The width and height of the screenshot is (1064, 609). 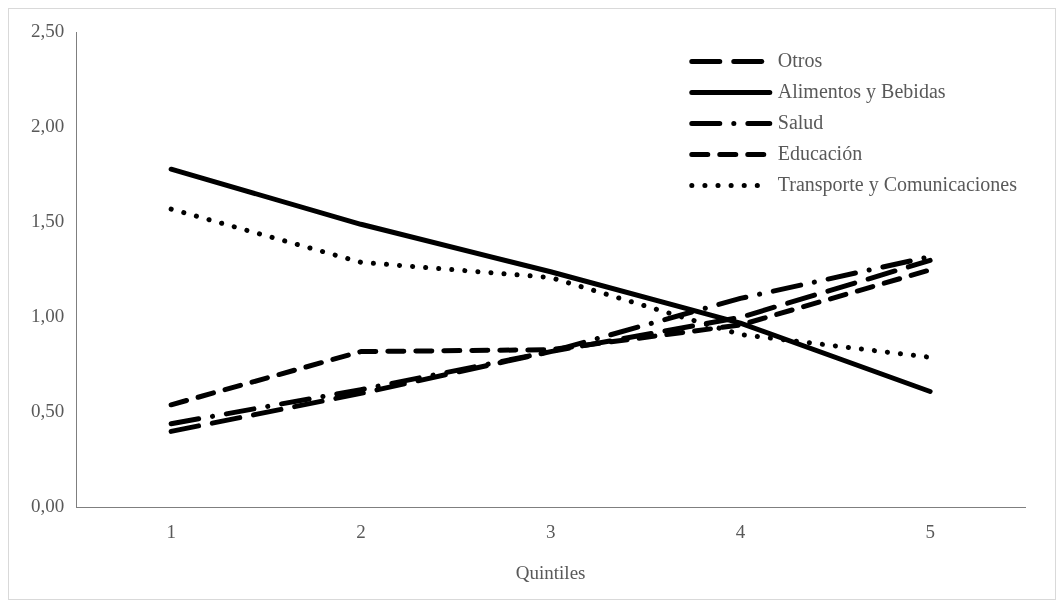 What do you see at coordinates (361, 531) in the screenshot?
I see `x-tick-label: 2` at bounding box center [361, 531].